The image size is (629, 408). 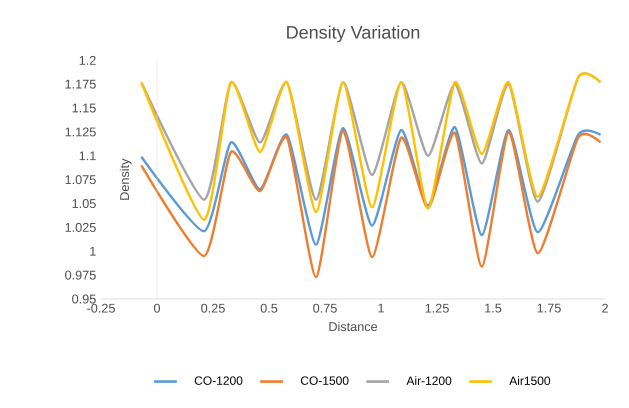 I want to click on y-tick-label: 0.975, so click(x=80, y=275).